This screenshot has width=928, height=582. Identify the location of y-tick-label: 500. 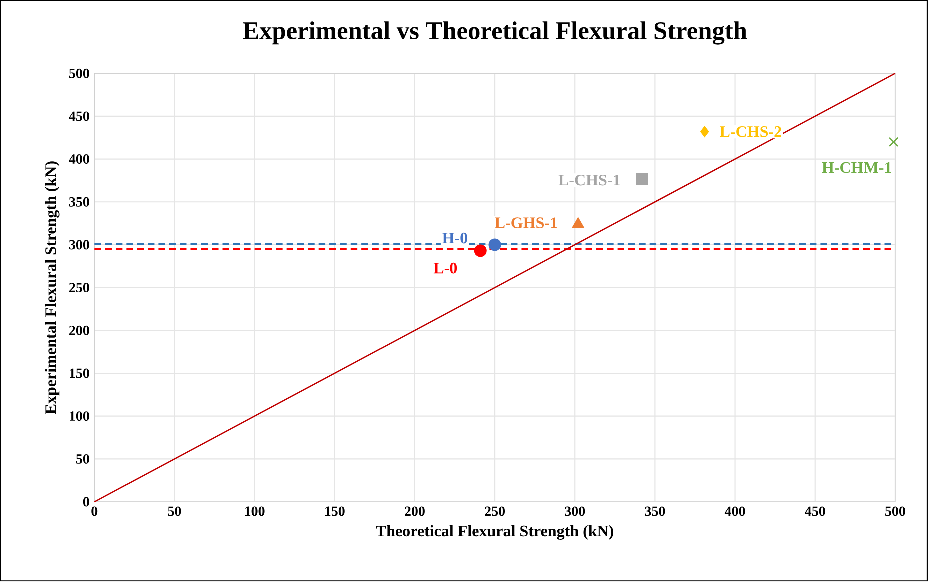
(79, 74).